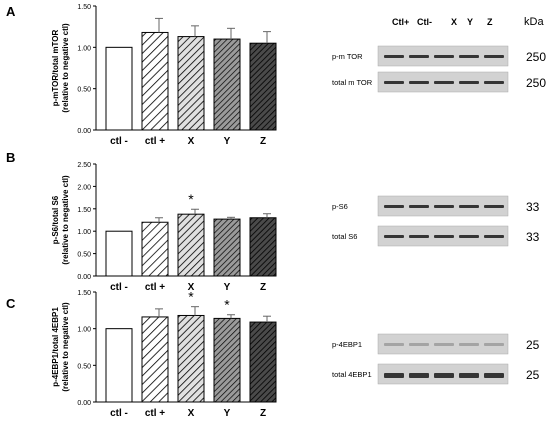 This screenshot has height=427, width=550. Describe the element at coordinates (533, 375) in the screenshot. I see `blot-kda-value: 25` at that location.